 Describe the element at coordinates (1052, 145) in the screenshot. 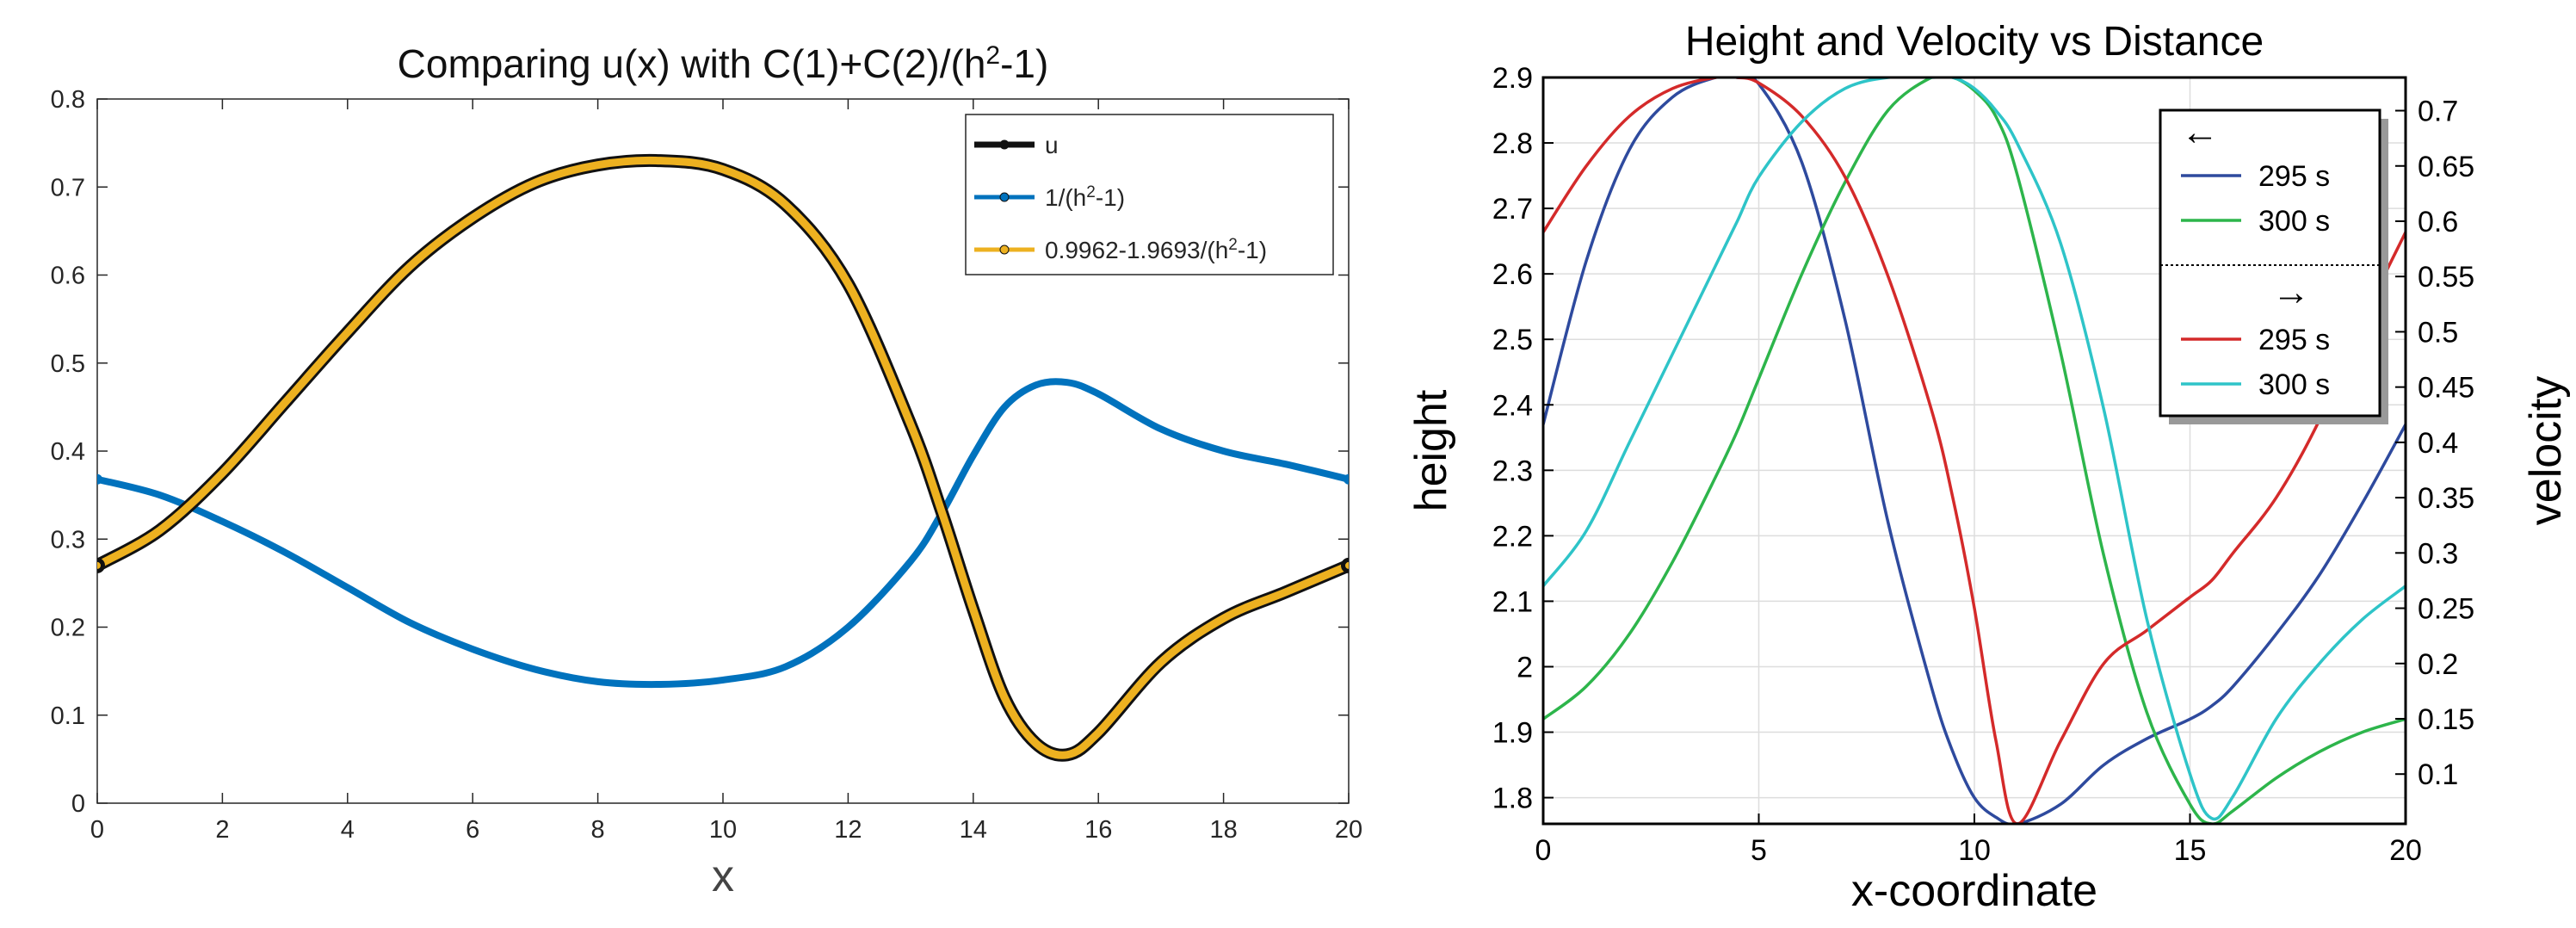

I see `legend-label: u` at that location.